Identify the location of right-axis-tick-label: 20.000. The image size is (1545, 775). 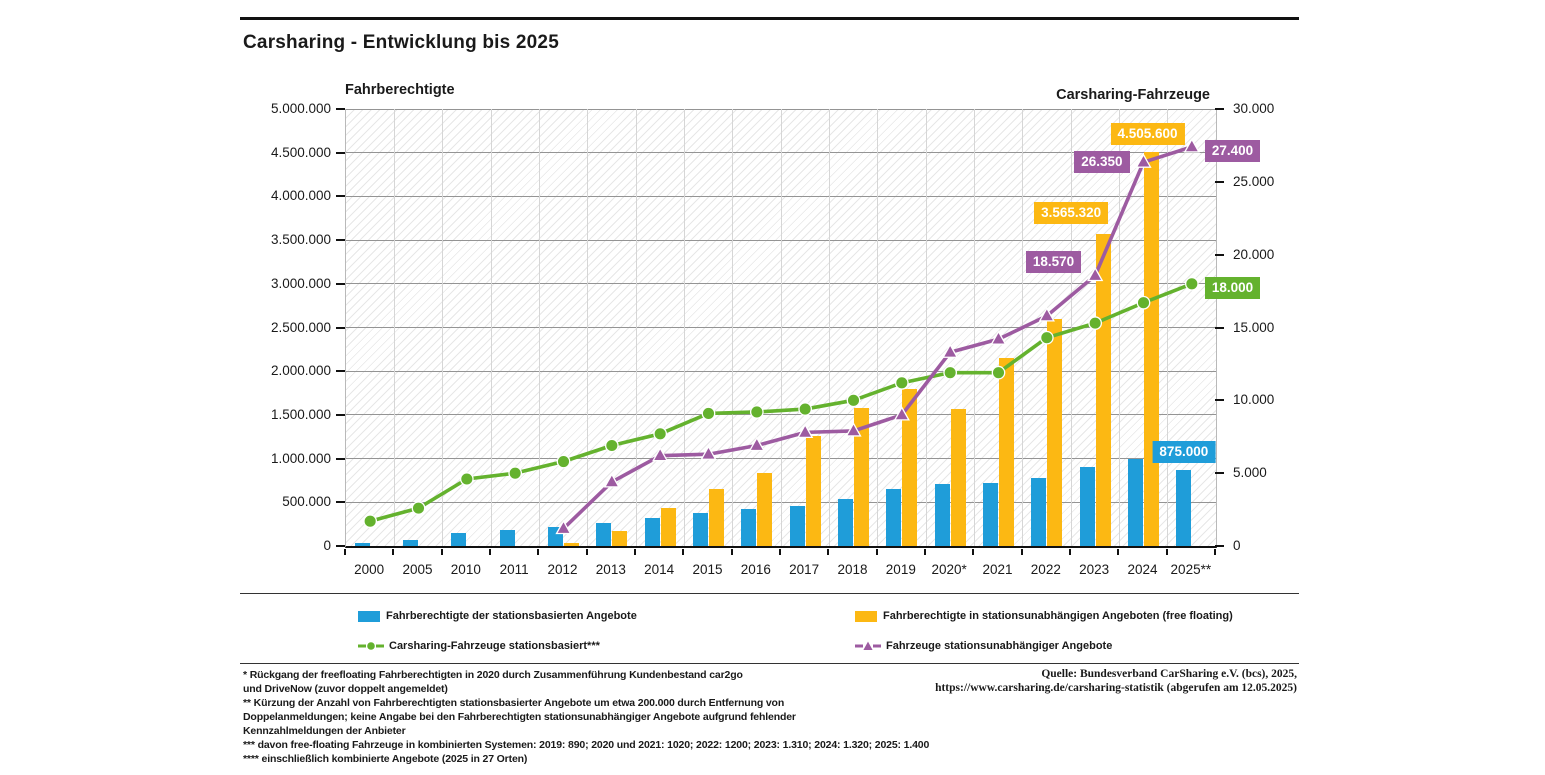
(1254, 254).